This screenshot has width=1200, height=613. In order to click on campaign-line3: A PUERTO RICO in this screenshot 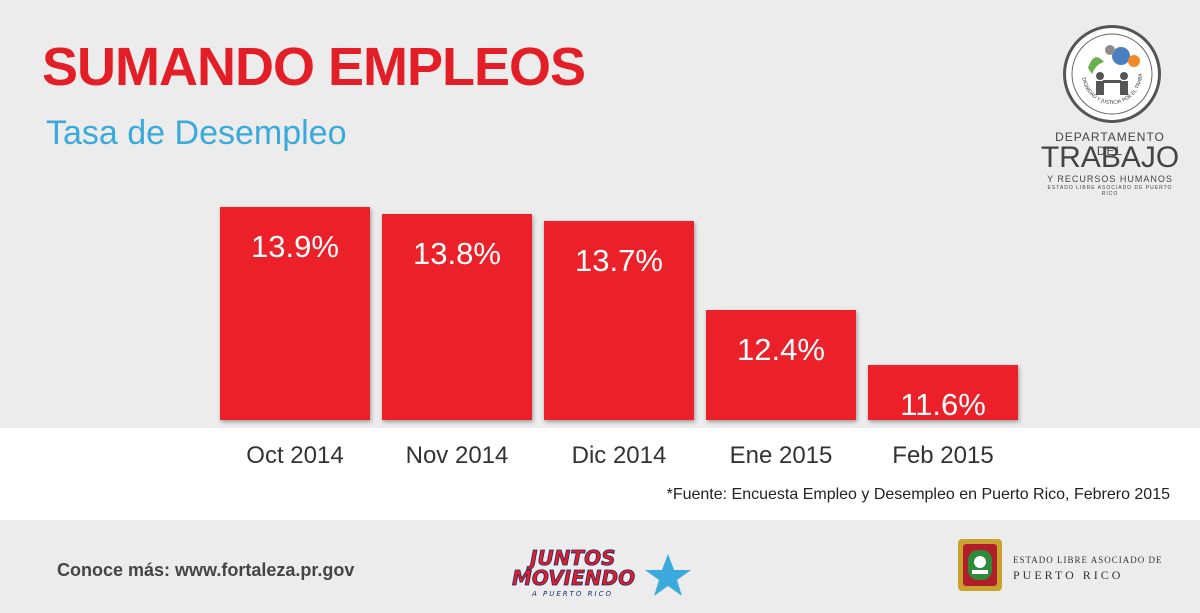, I will do `click(572, 594)`.